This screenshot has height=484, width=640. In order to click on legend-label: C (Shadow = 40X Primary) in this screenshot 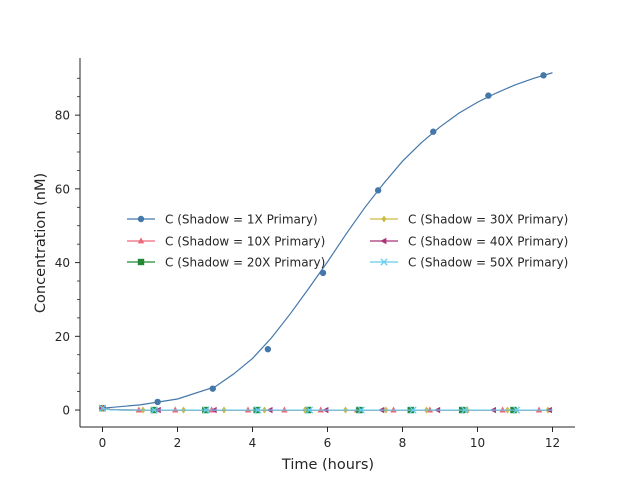, I will do `click(488, 242)`.